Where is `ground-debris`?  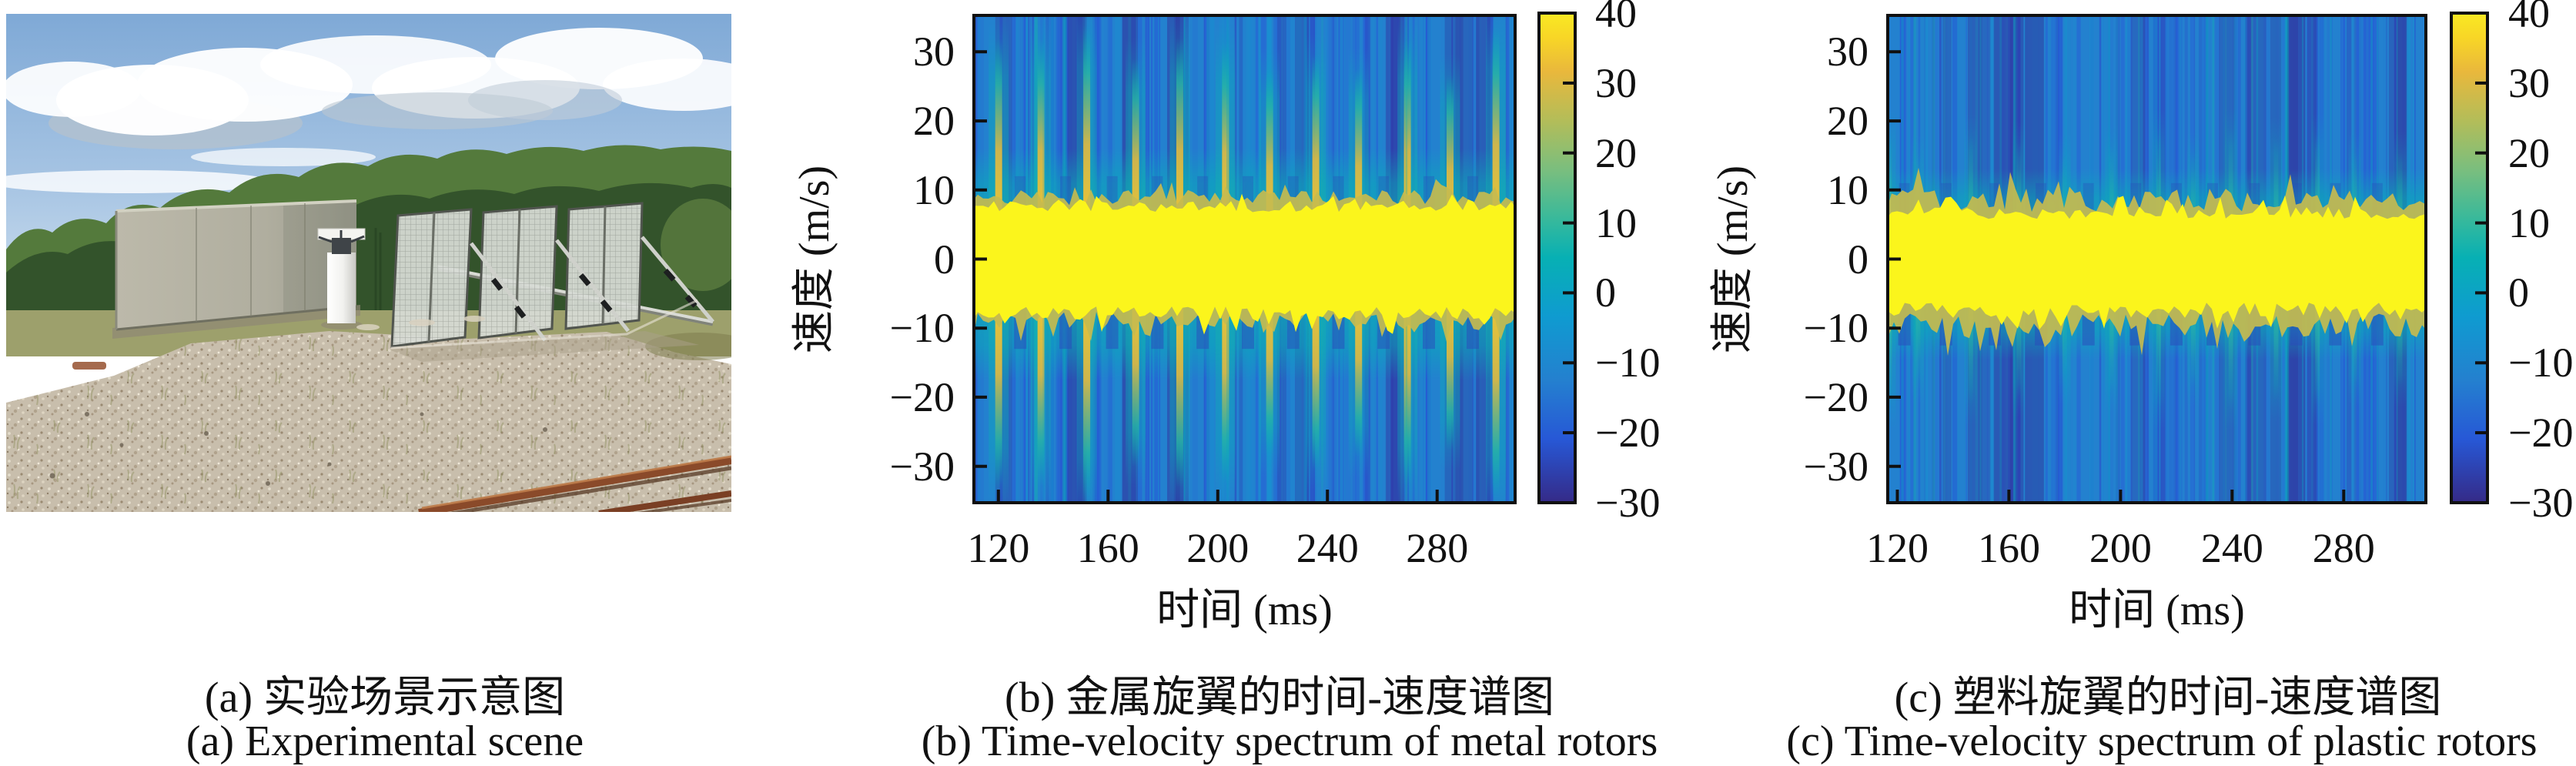 ground-debris is located at coordinates (298, 424).